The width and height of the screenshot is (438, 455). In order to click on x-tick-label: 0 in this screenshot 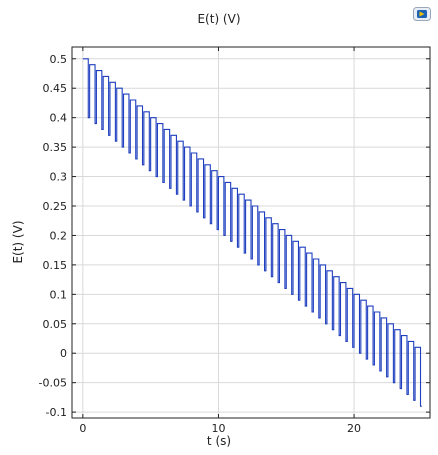, I will do `click(82, 428)`.